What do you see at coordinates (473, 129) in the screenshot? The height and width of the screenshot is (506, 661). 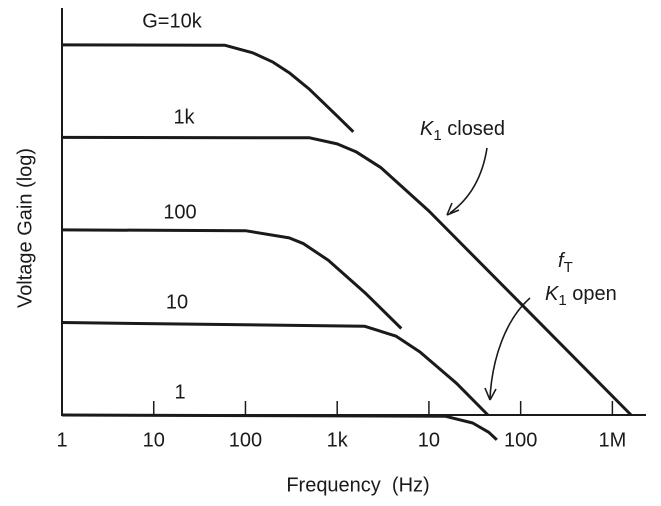 I see `annotation-part: closed` at bounding box center [473, 129].